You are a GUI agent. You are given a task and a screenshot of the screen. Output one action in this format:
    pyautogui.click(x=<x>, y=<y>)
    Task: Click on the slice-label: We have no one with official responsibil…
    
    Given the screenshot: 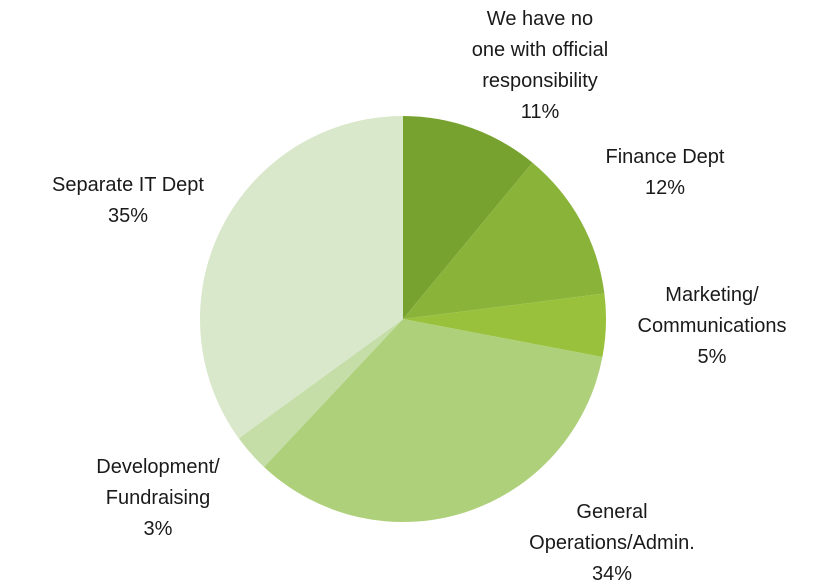 What is the action you would take?
    pyautogui.click(x=540, y=66)
    